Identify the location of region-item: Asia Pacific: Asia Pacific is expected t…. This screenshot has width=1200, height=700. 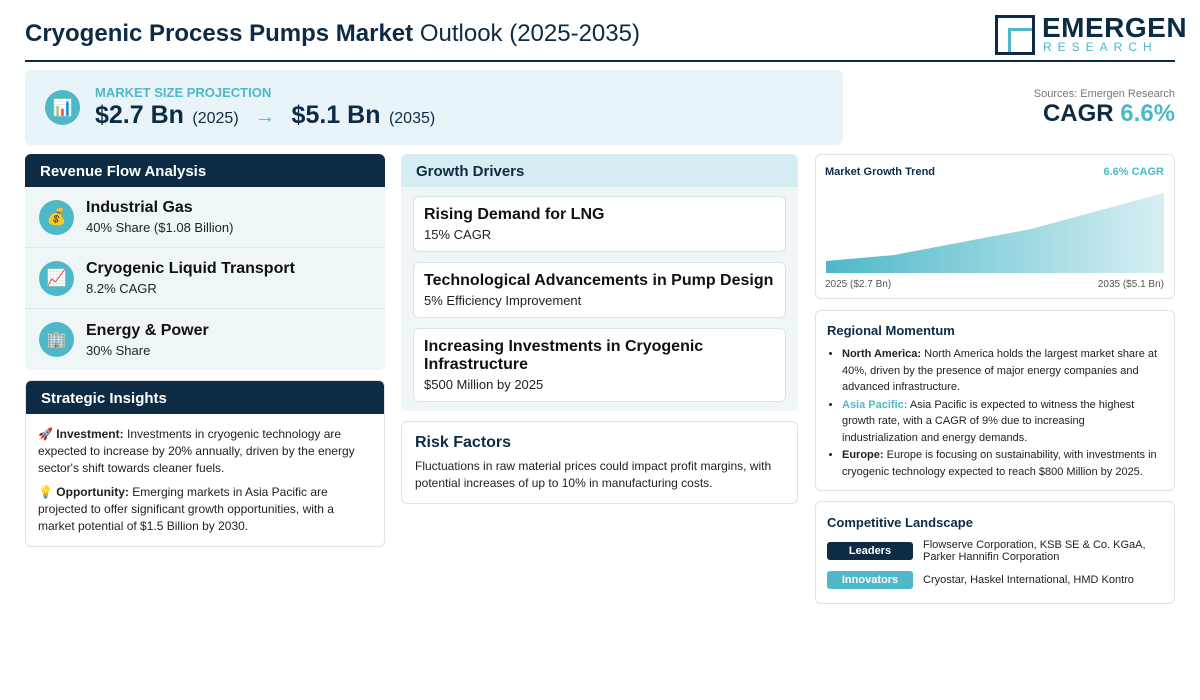
(1002, 422).